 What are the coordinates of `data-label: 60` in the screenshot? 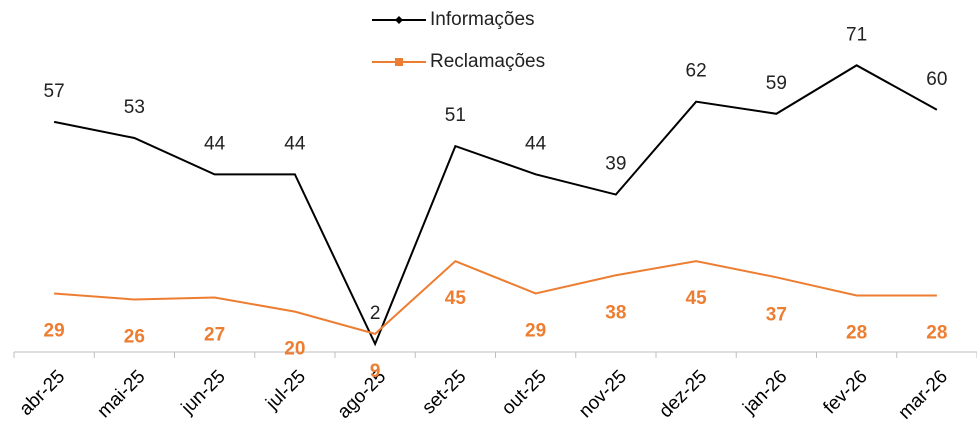 It's located at (936, 79).